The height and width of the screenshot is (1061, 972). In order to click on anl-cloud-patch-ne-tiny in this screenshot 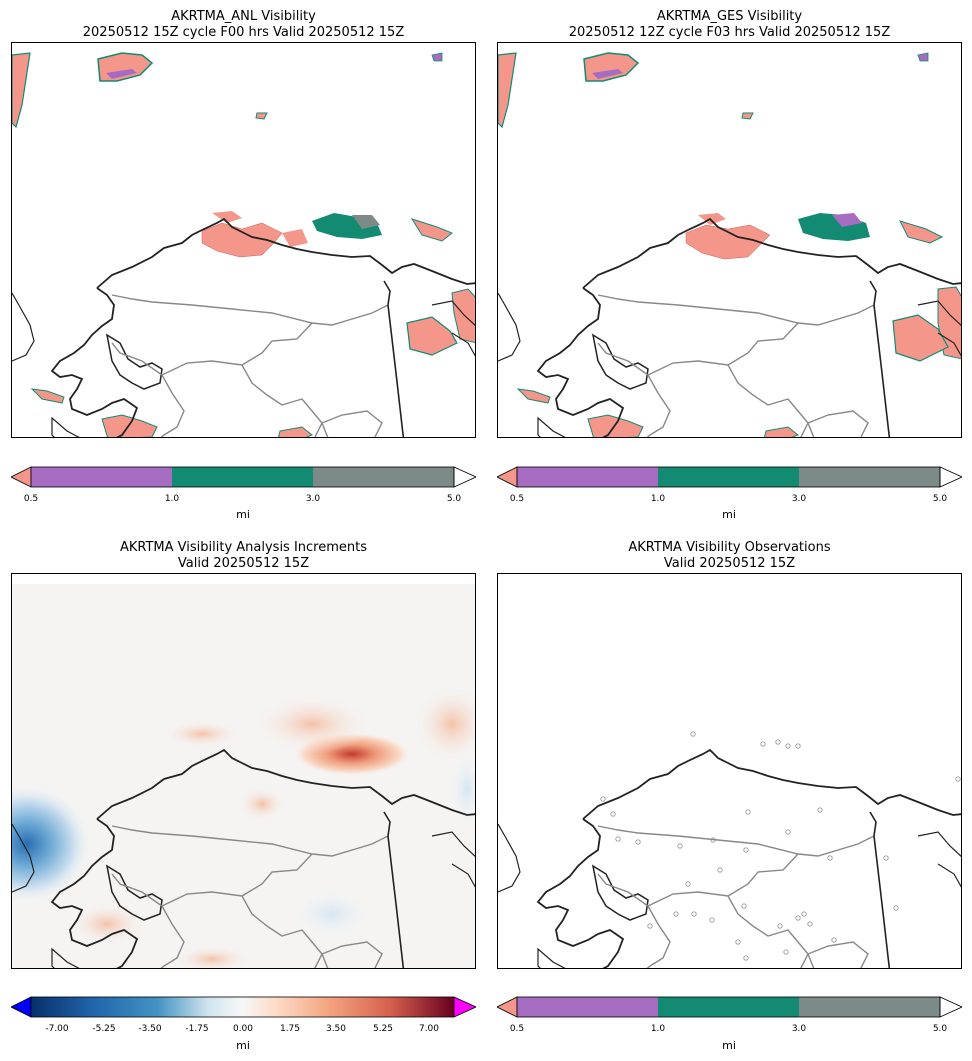, I will do `click(437, 57)`.